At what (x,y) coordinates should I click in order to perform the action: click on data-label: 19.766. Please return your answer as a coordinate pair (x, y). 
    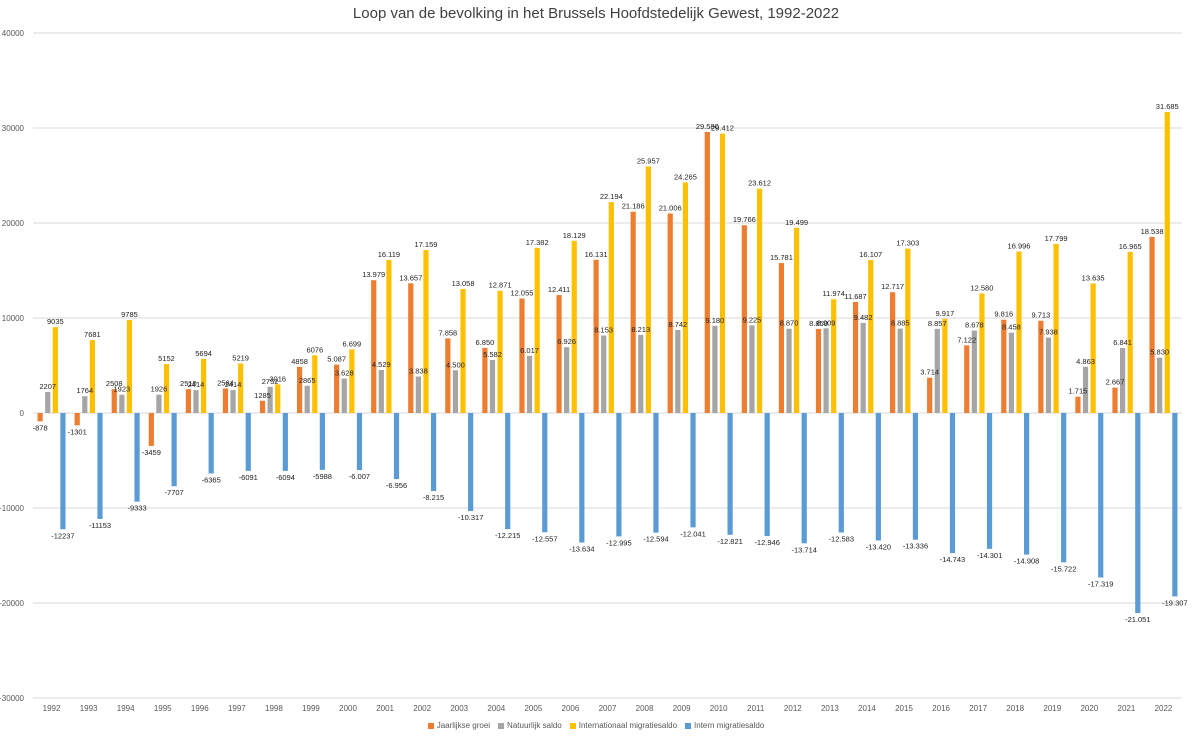
    Looking at the image, I should click on (744, 219).